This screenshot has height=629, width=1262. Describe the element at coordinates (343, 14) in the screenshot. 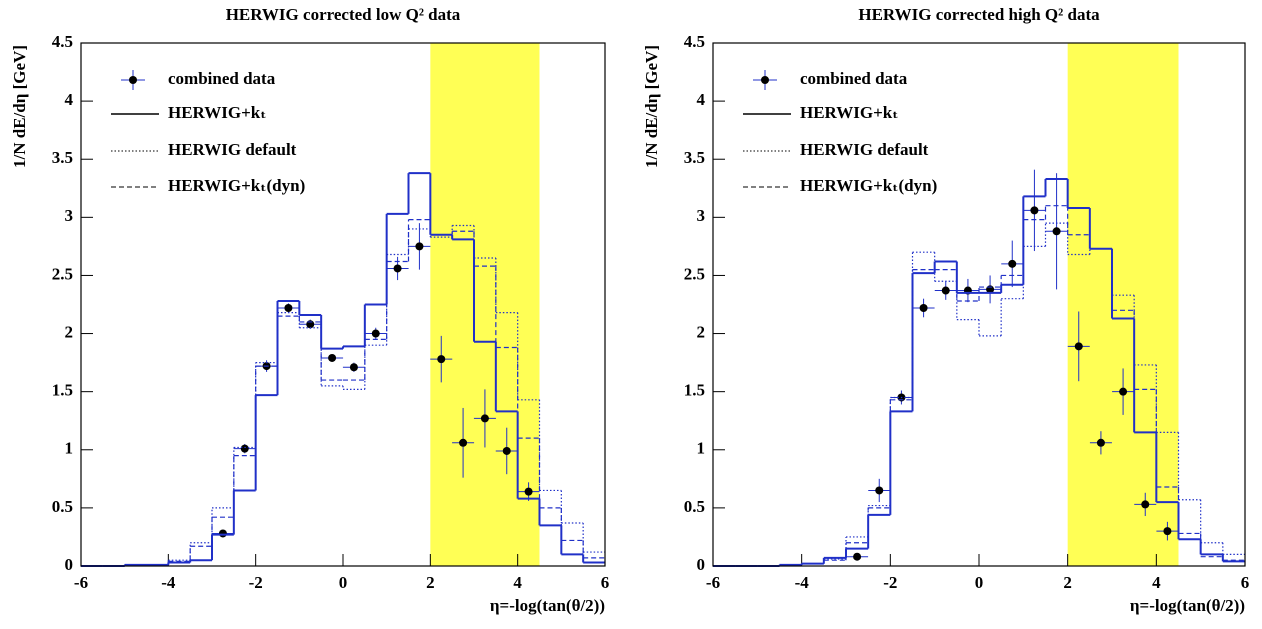

I see `chart-title: HERWIG corrected low Q² data` at that location.